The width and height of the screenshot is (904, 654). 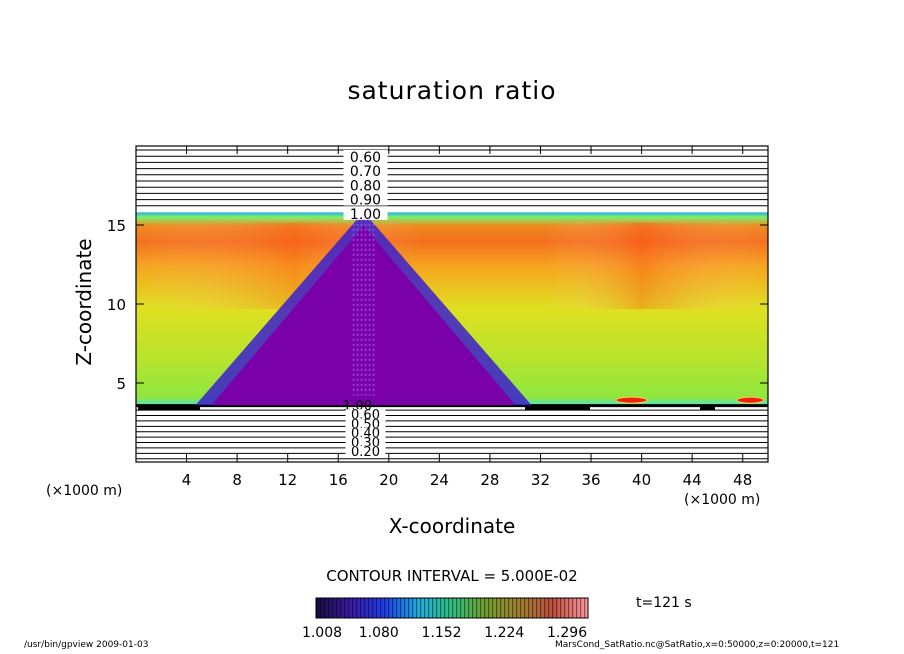 What do you see at coordinates (121, 384) in the screenshot?
I see `y-tick-label: 5` at bounding box center [121, 384].